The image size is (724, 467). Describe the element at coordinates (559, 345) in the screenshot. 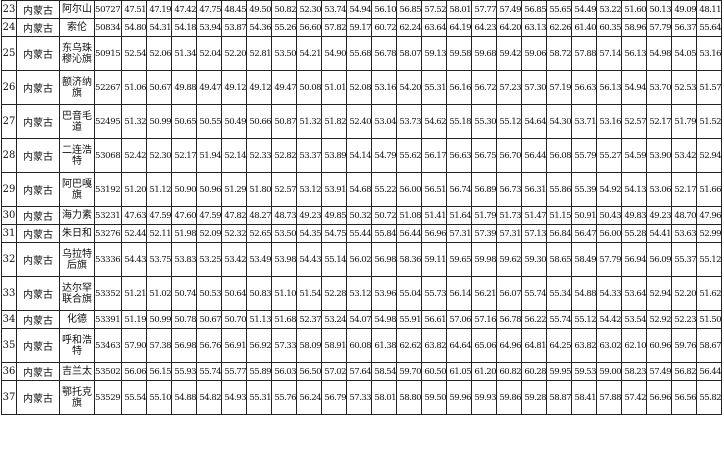

I see `value-cell: 64.25` at that location.